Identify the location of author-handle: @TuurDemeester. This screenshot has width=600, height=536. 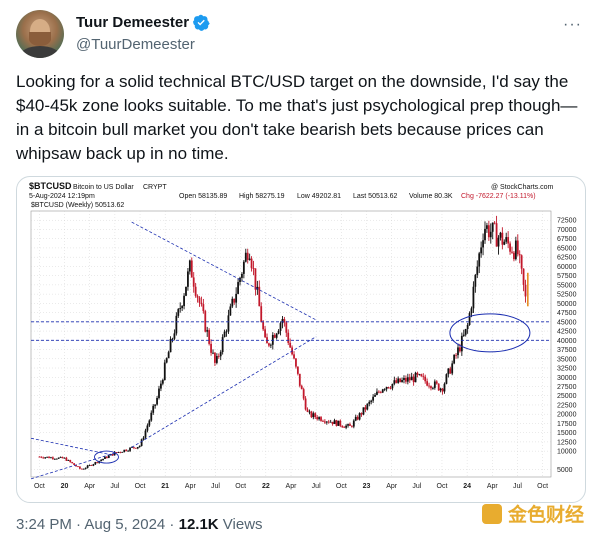
(135, 44).